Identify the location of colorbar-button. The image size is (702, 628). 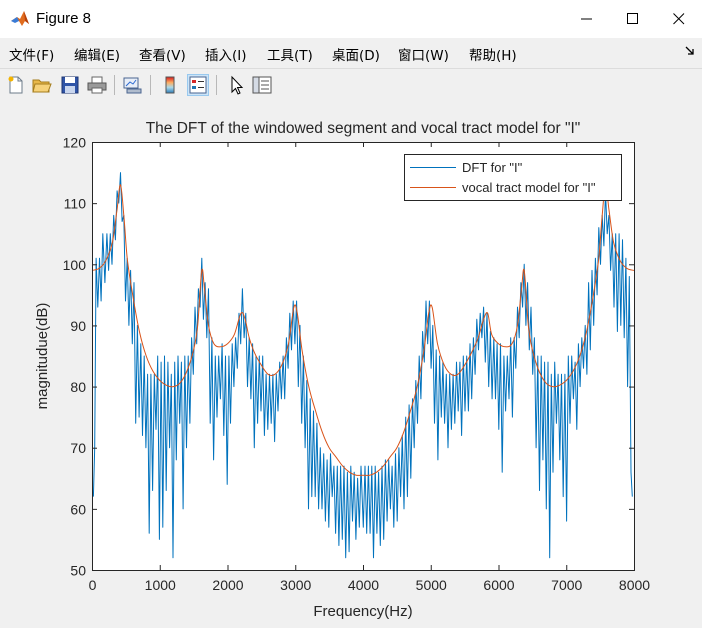
(170, 85).